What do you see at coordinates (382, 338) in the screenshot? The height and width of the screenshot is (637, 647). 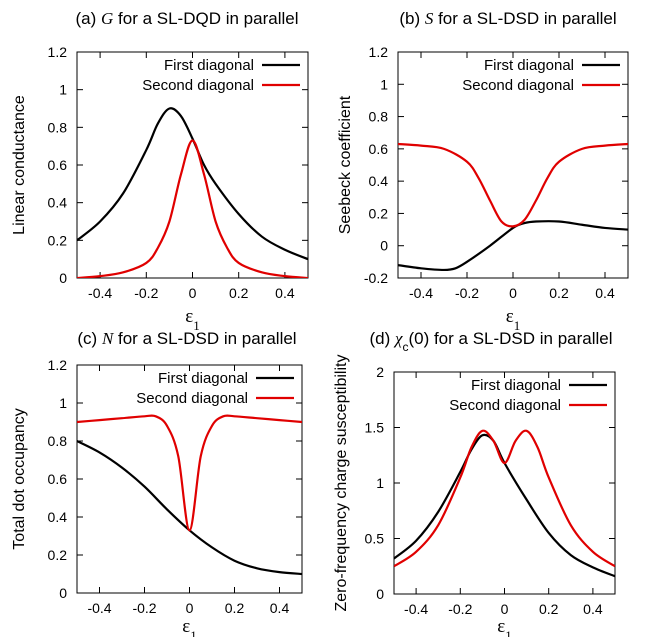 I see `title-prefix: (d)` at bounding box center [382, 338].